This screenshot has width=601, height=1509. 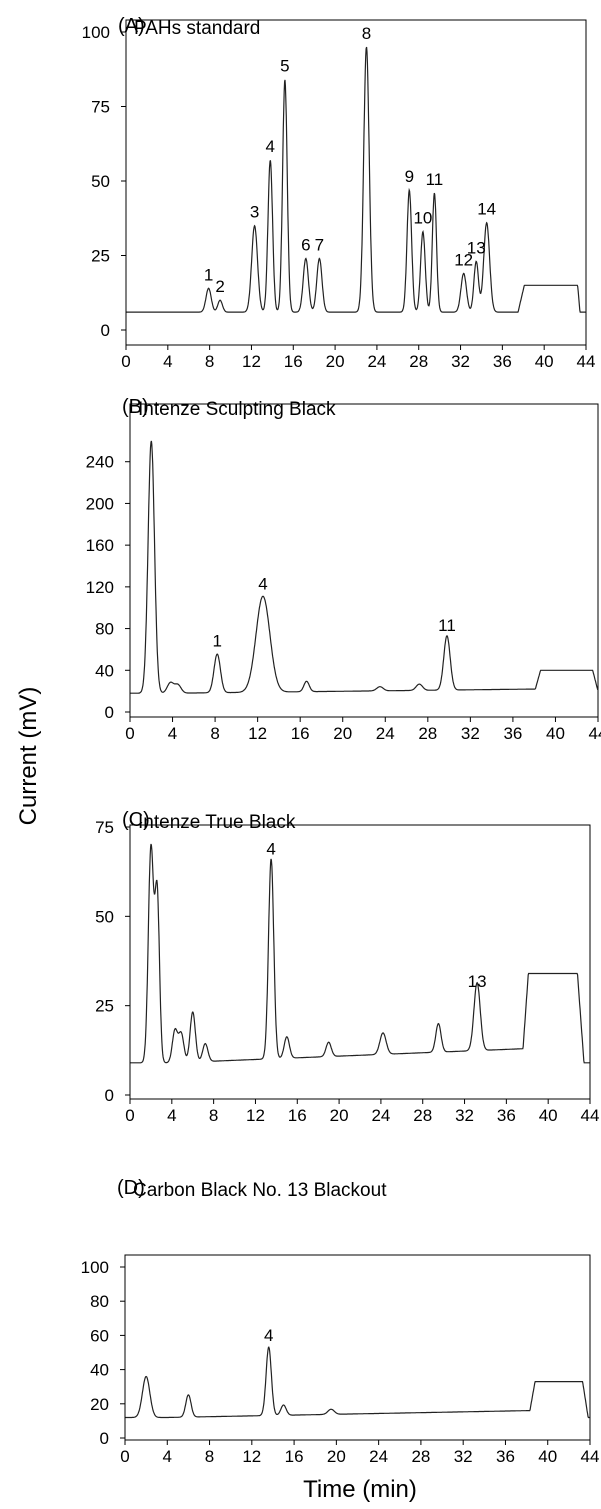 What do you see at coordinates (135, 407) in the screenshot?
I see `panel-b-panel-letter: (B)` at bounding box center [135, 407].